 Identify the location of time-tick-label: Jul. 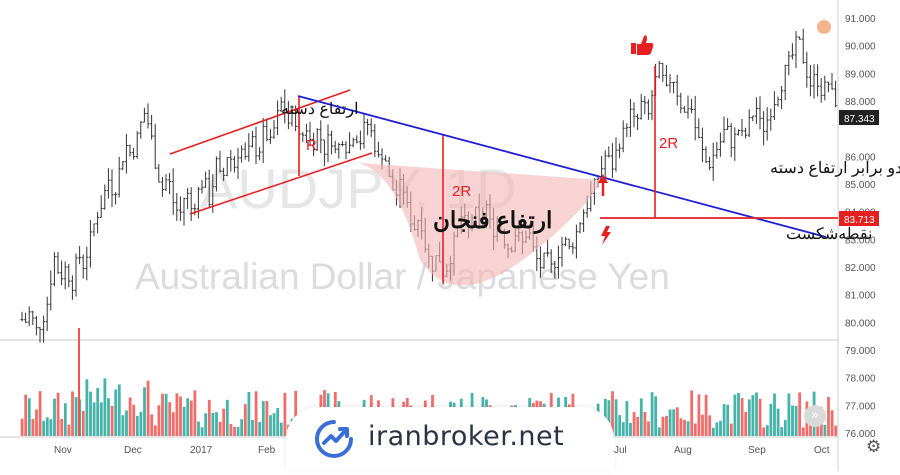
(620, 450).